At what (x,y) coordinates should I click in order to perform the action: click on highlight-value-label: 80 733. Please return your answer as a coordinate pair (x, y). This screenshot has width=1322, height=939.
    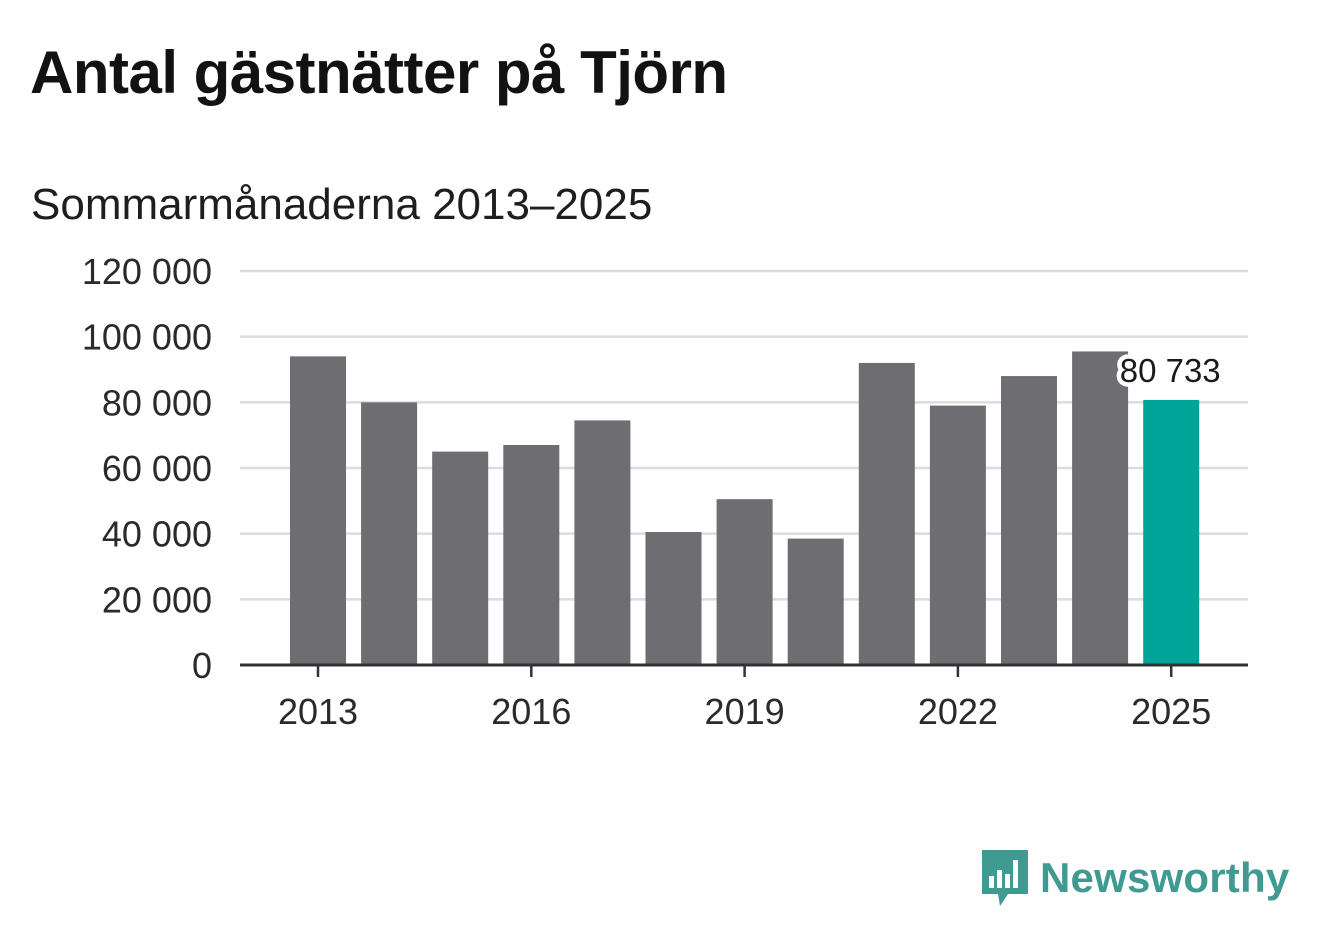
    Looking at the image, I should click on (1170, 370).